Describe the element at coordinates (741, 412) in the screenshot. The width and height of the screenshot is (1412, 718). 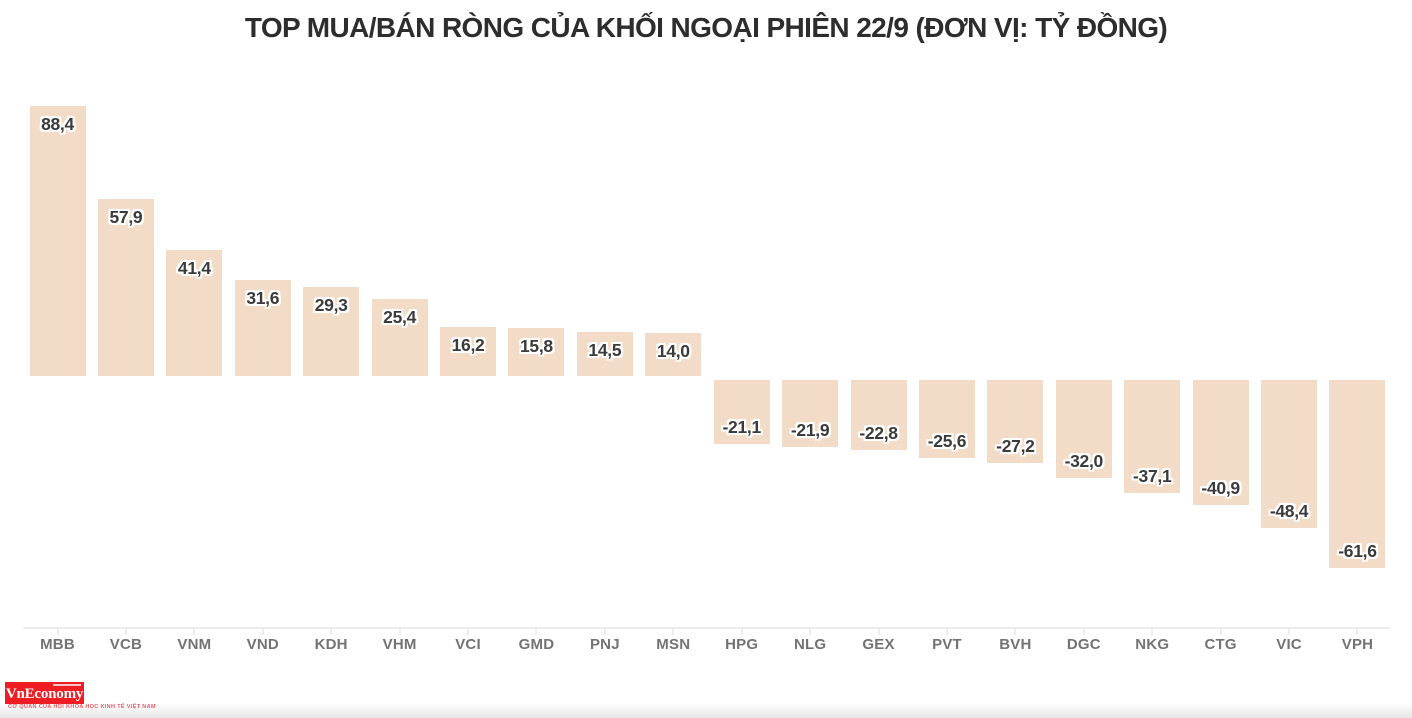
I see `bar-hpg` at that location.